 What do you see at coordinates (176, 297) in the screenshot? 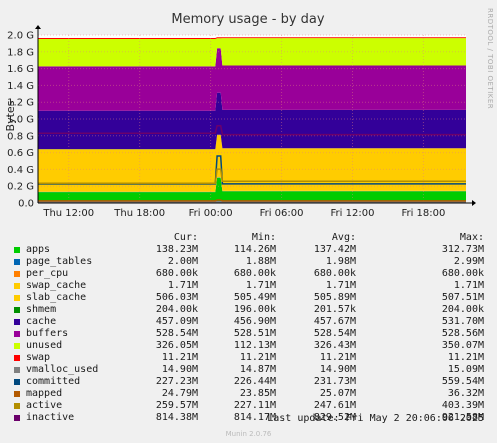
I see `legend-cur: 506.03M` at bounding box center [176, 297].